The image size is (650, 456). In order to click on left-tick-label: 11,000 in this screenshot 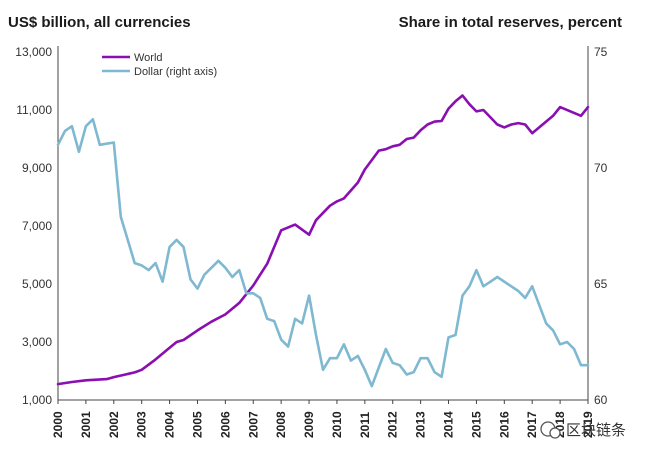, I will do `click(34, 110)`.